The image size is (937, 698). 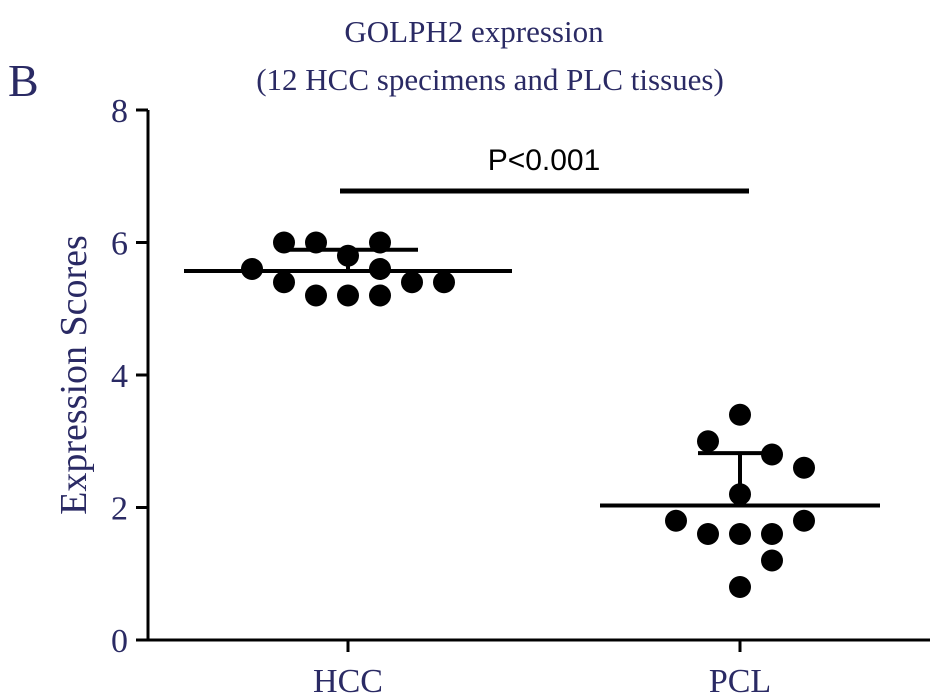 What do you see at coordinates (23, 80) in the screenshot?
I see `panel-label: B` at bounding box center [23, 80].